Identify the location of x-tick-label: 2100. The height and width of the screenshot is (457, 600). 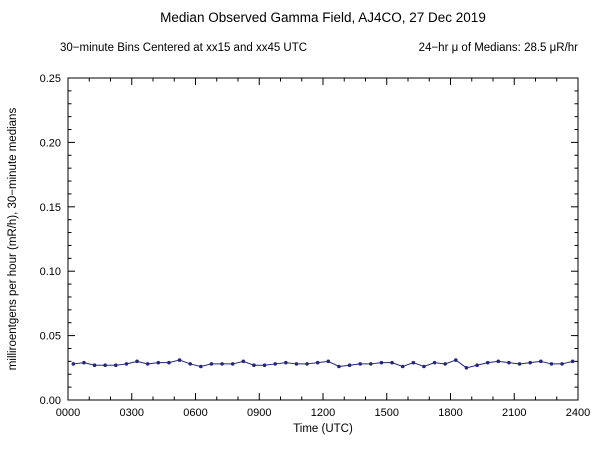
(514, 413).